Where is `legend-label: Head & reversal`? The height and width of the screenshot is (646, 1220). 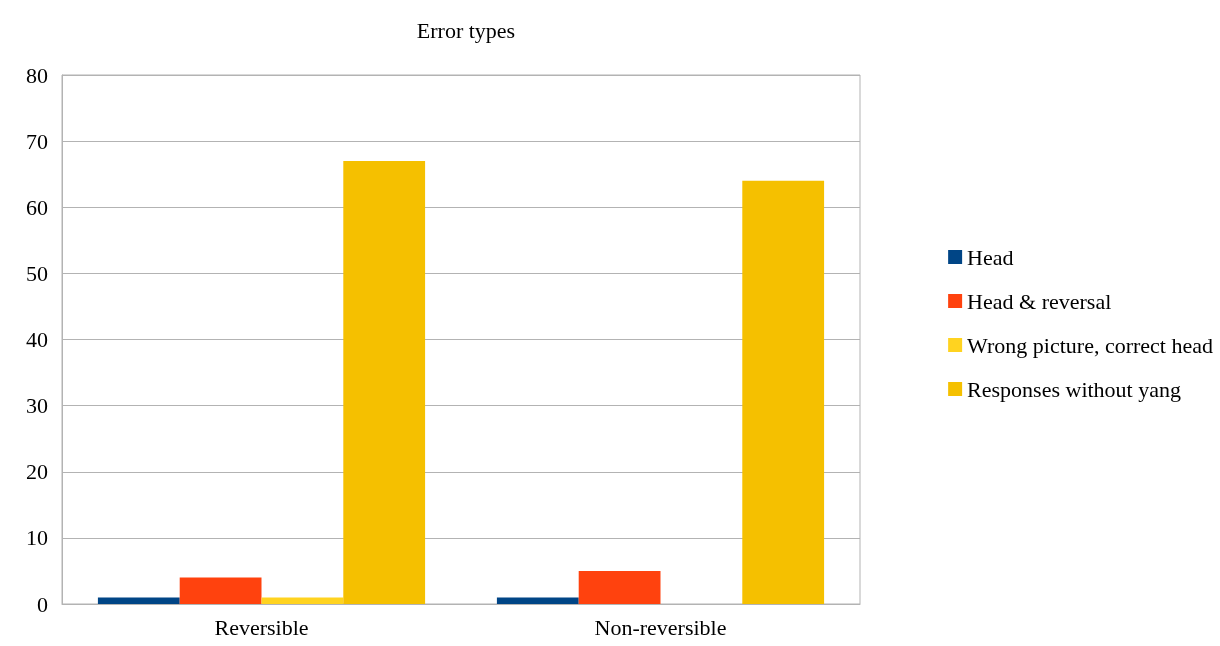 legend-label: Head & reversal is located at coordinates (1039, 301).